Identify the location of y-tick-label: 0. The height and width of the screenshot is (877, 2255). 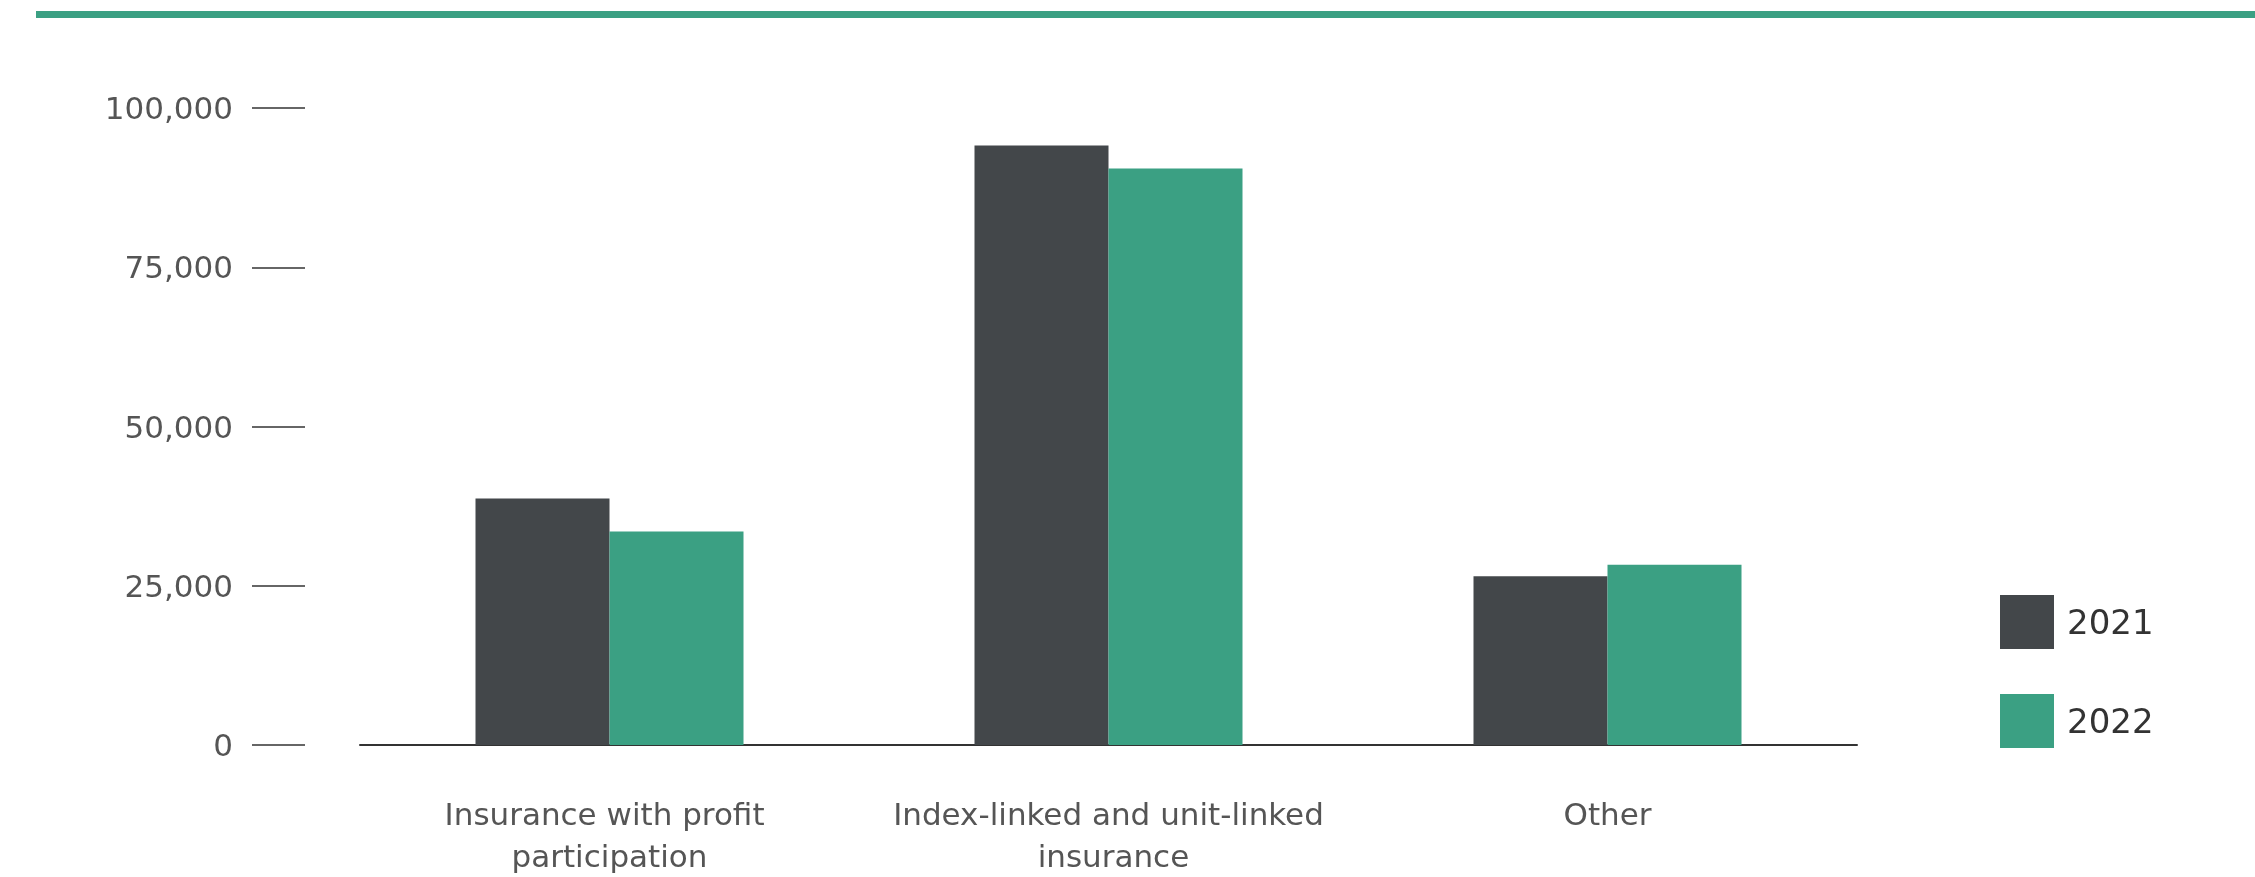
(223, 745).